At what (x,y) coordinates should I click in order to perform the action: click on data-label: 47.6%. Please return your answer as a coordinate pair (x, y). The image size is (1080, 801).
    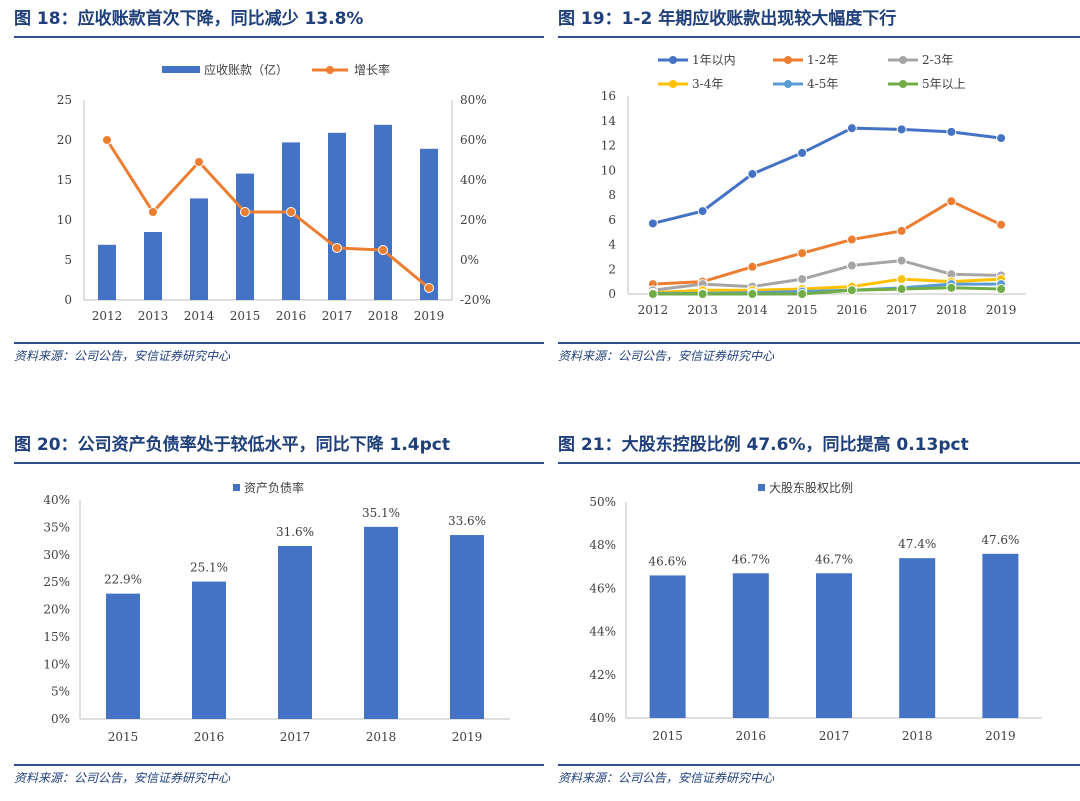
    Looking at the image, I should click on (1000, 540).